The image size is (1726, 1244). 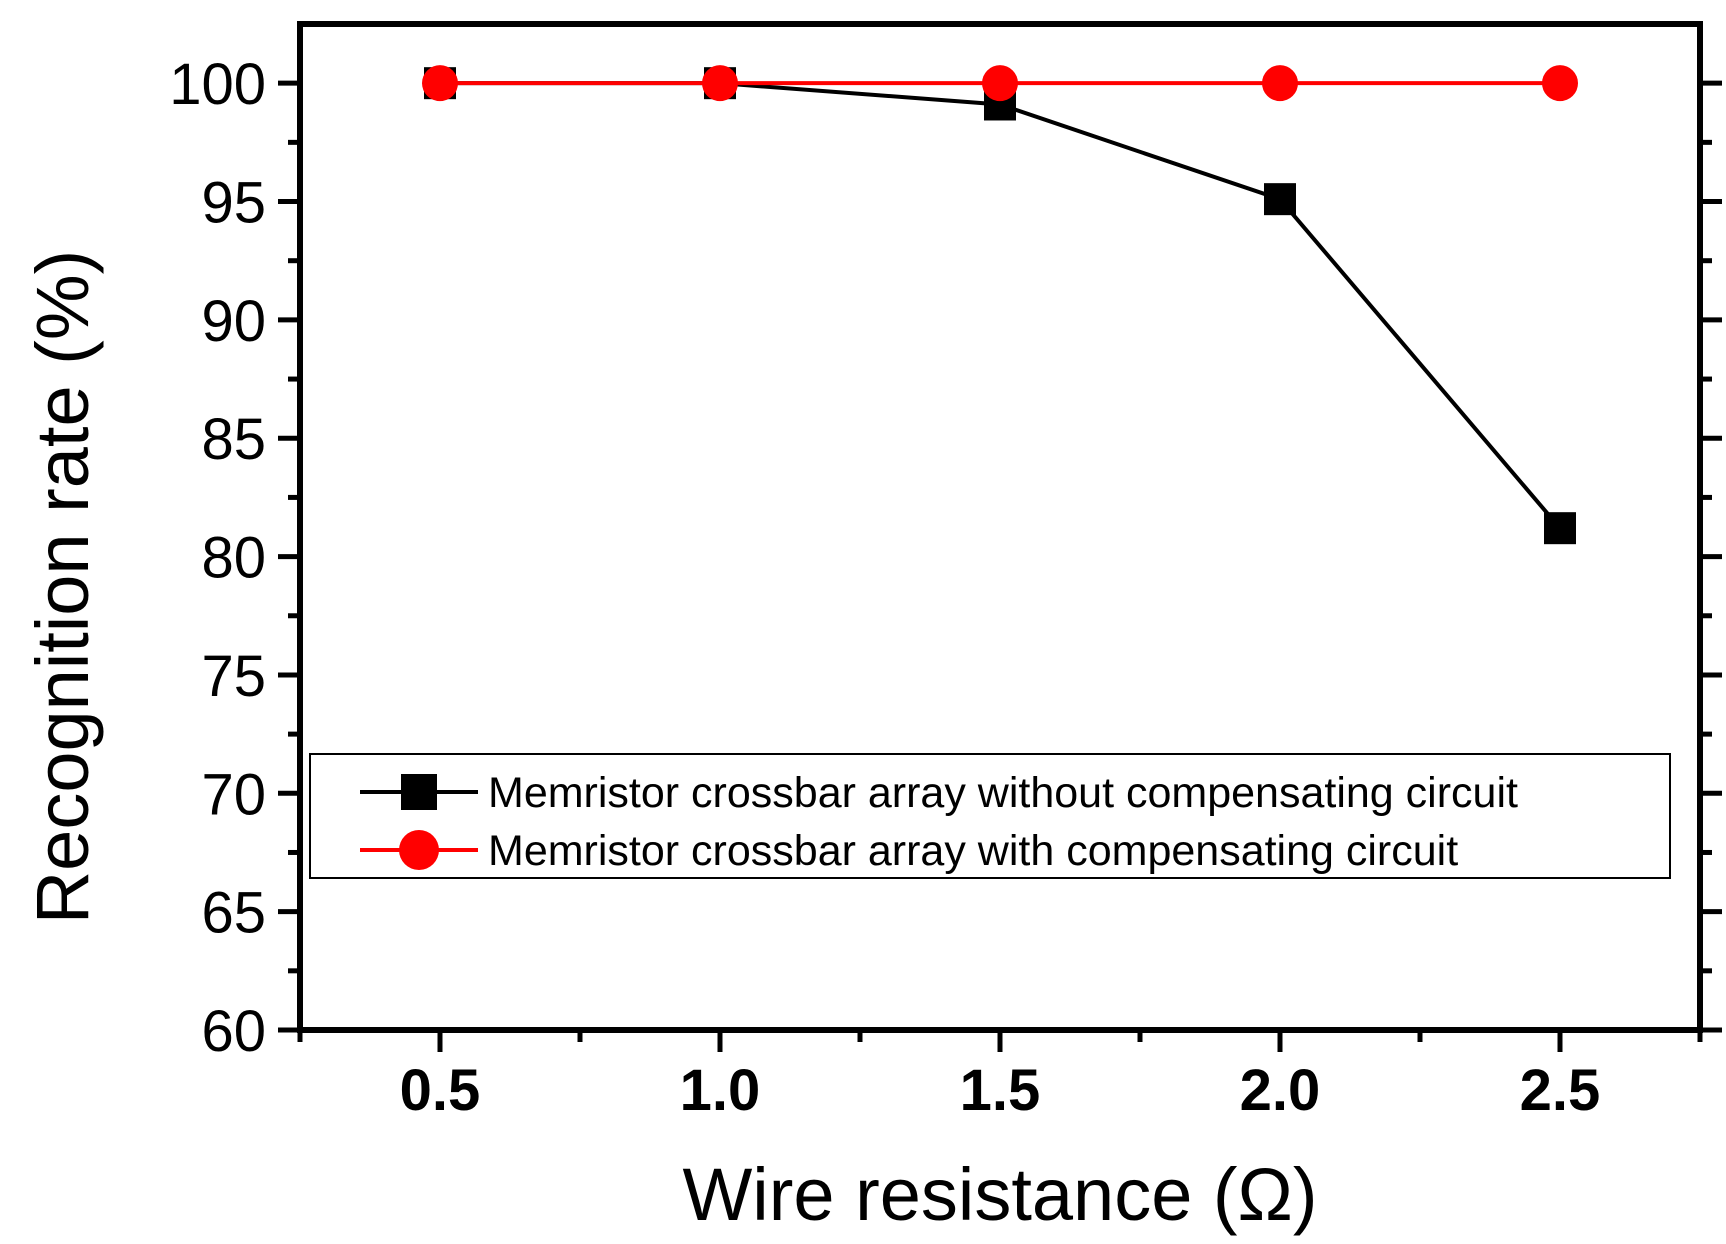 I want to click on x-tick-label: 1.5, so click(x=1000, y=1090).